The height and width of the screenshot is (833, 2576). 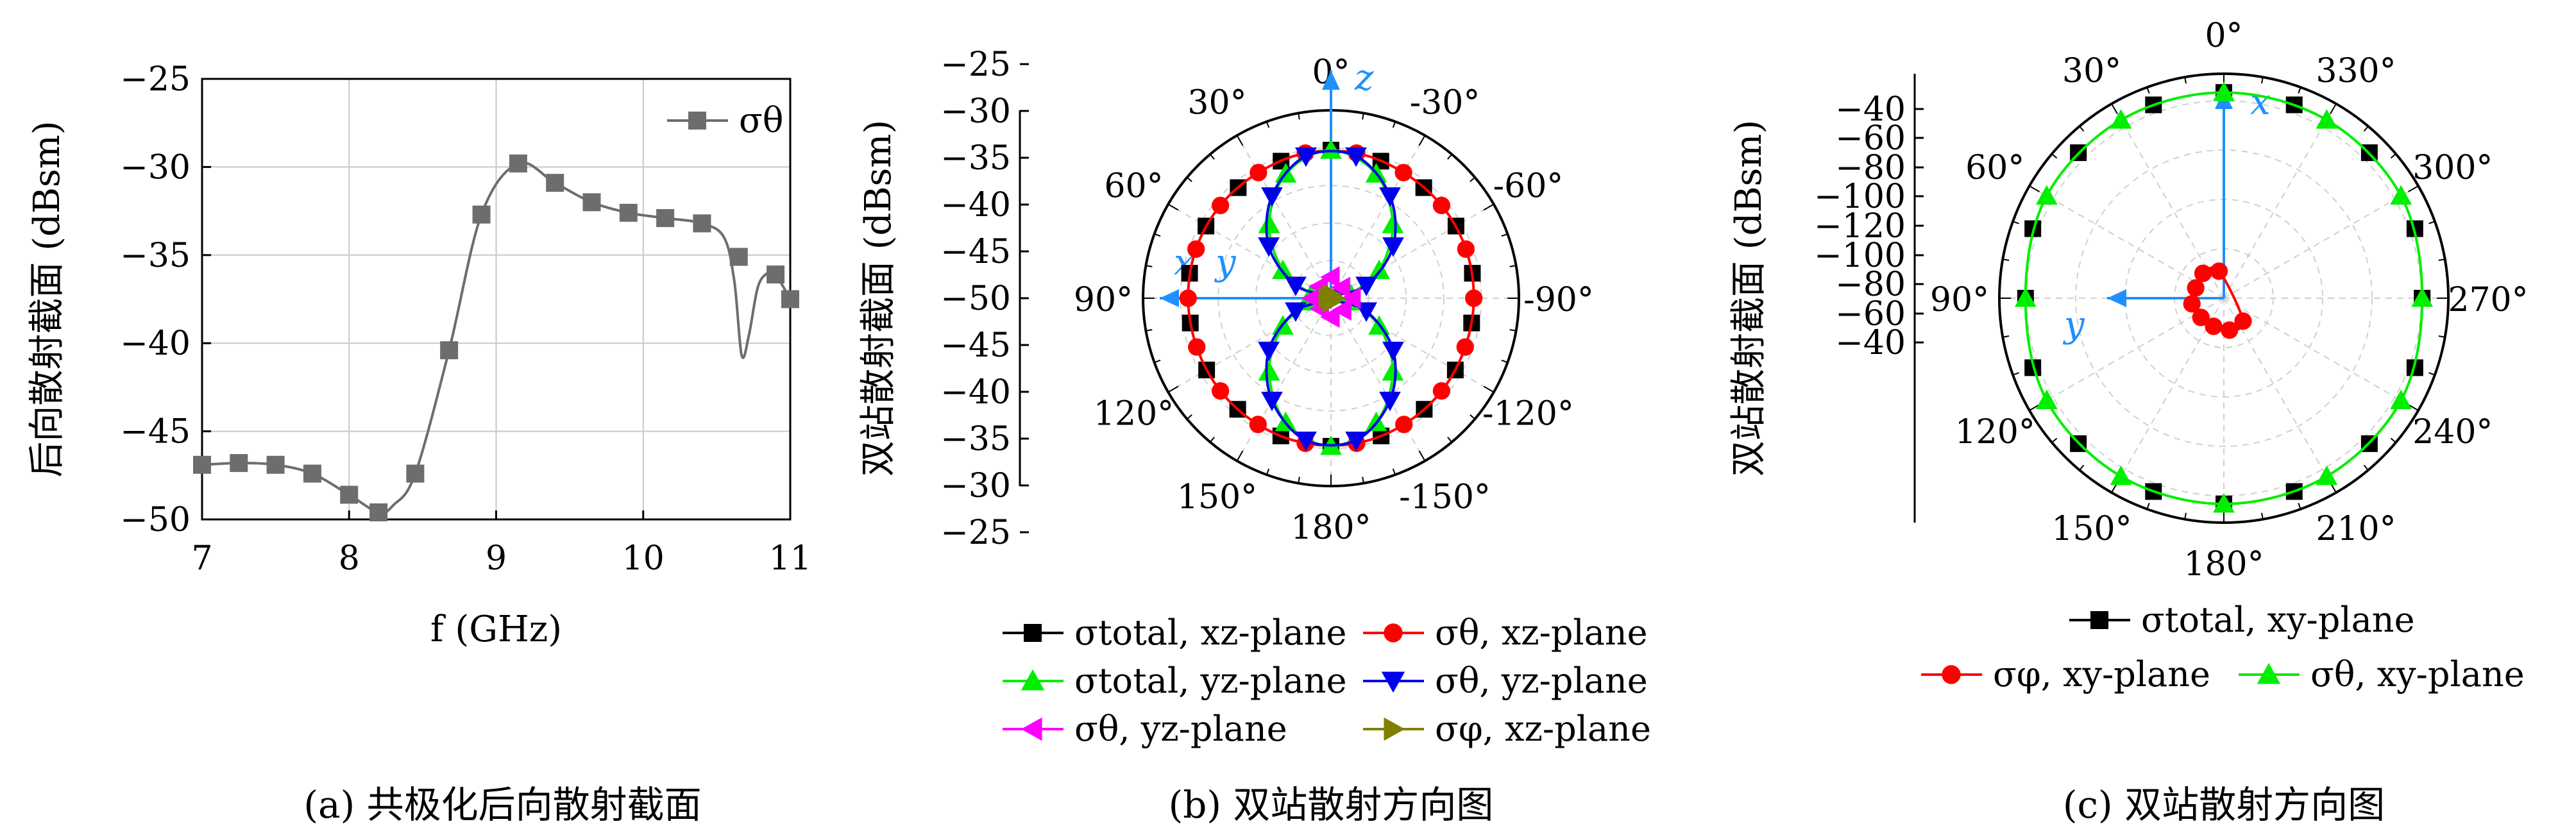 What do you see at coordinates (2091, 71) in the screenshot?
I see `angle-label: 30°` at bounding box center [2091, 71].